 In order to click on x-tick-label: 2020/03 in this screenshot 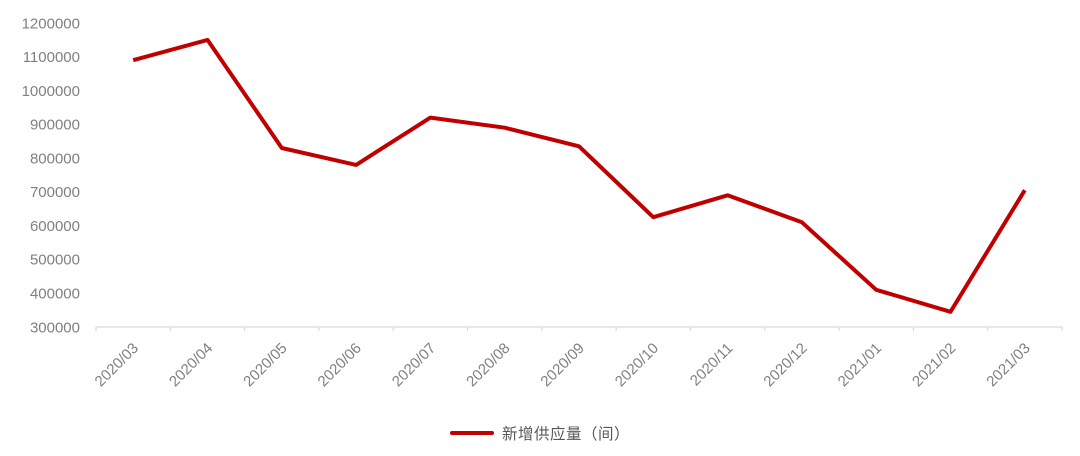, I will do `click(117, 365)`.